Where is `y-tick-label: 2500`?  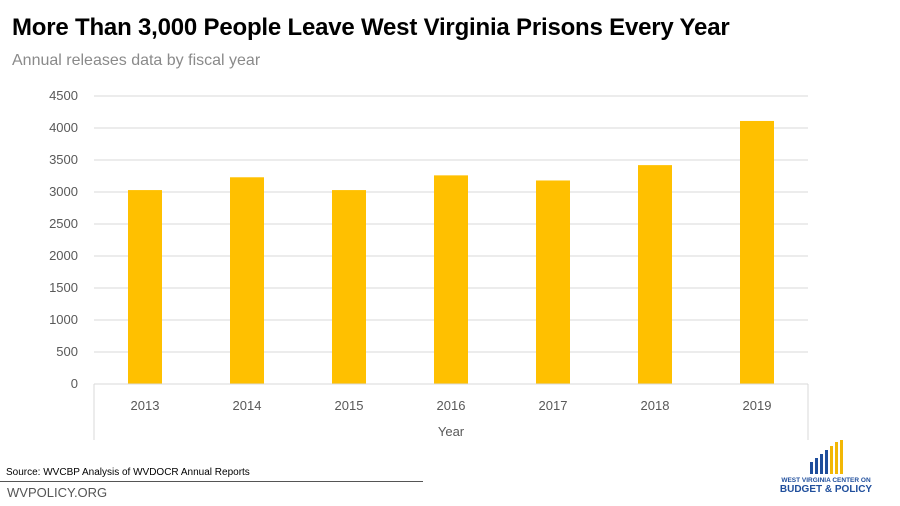 y-tick-label: 2500 is located at coordinates (63, 223).